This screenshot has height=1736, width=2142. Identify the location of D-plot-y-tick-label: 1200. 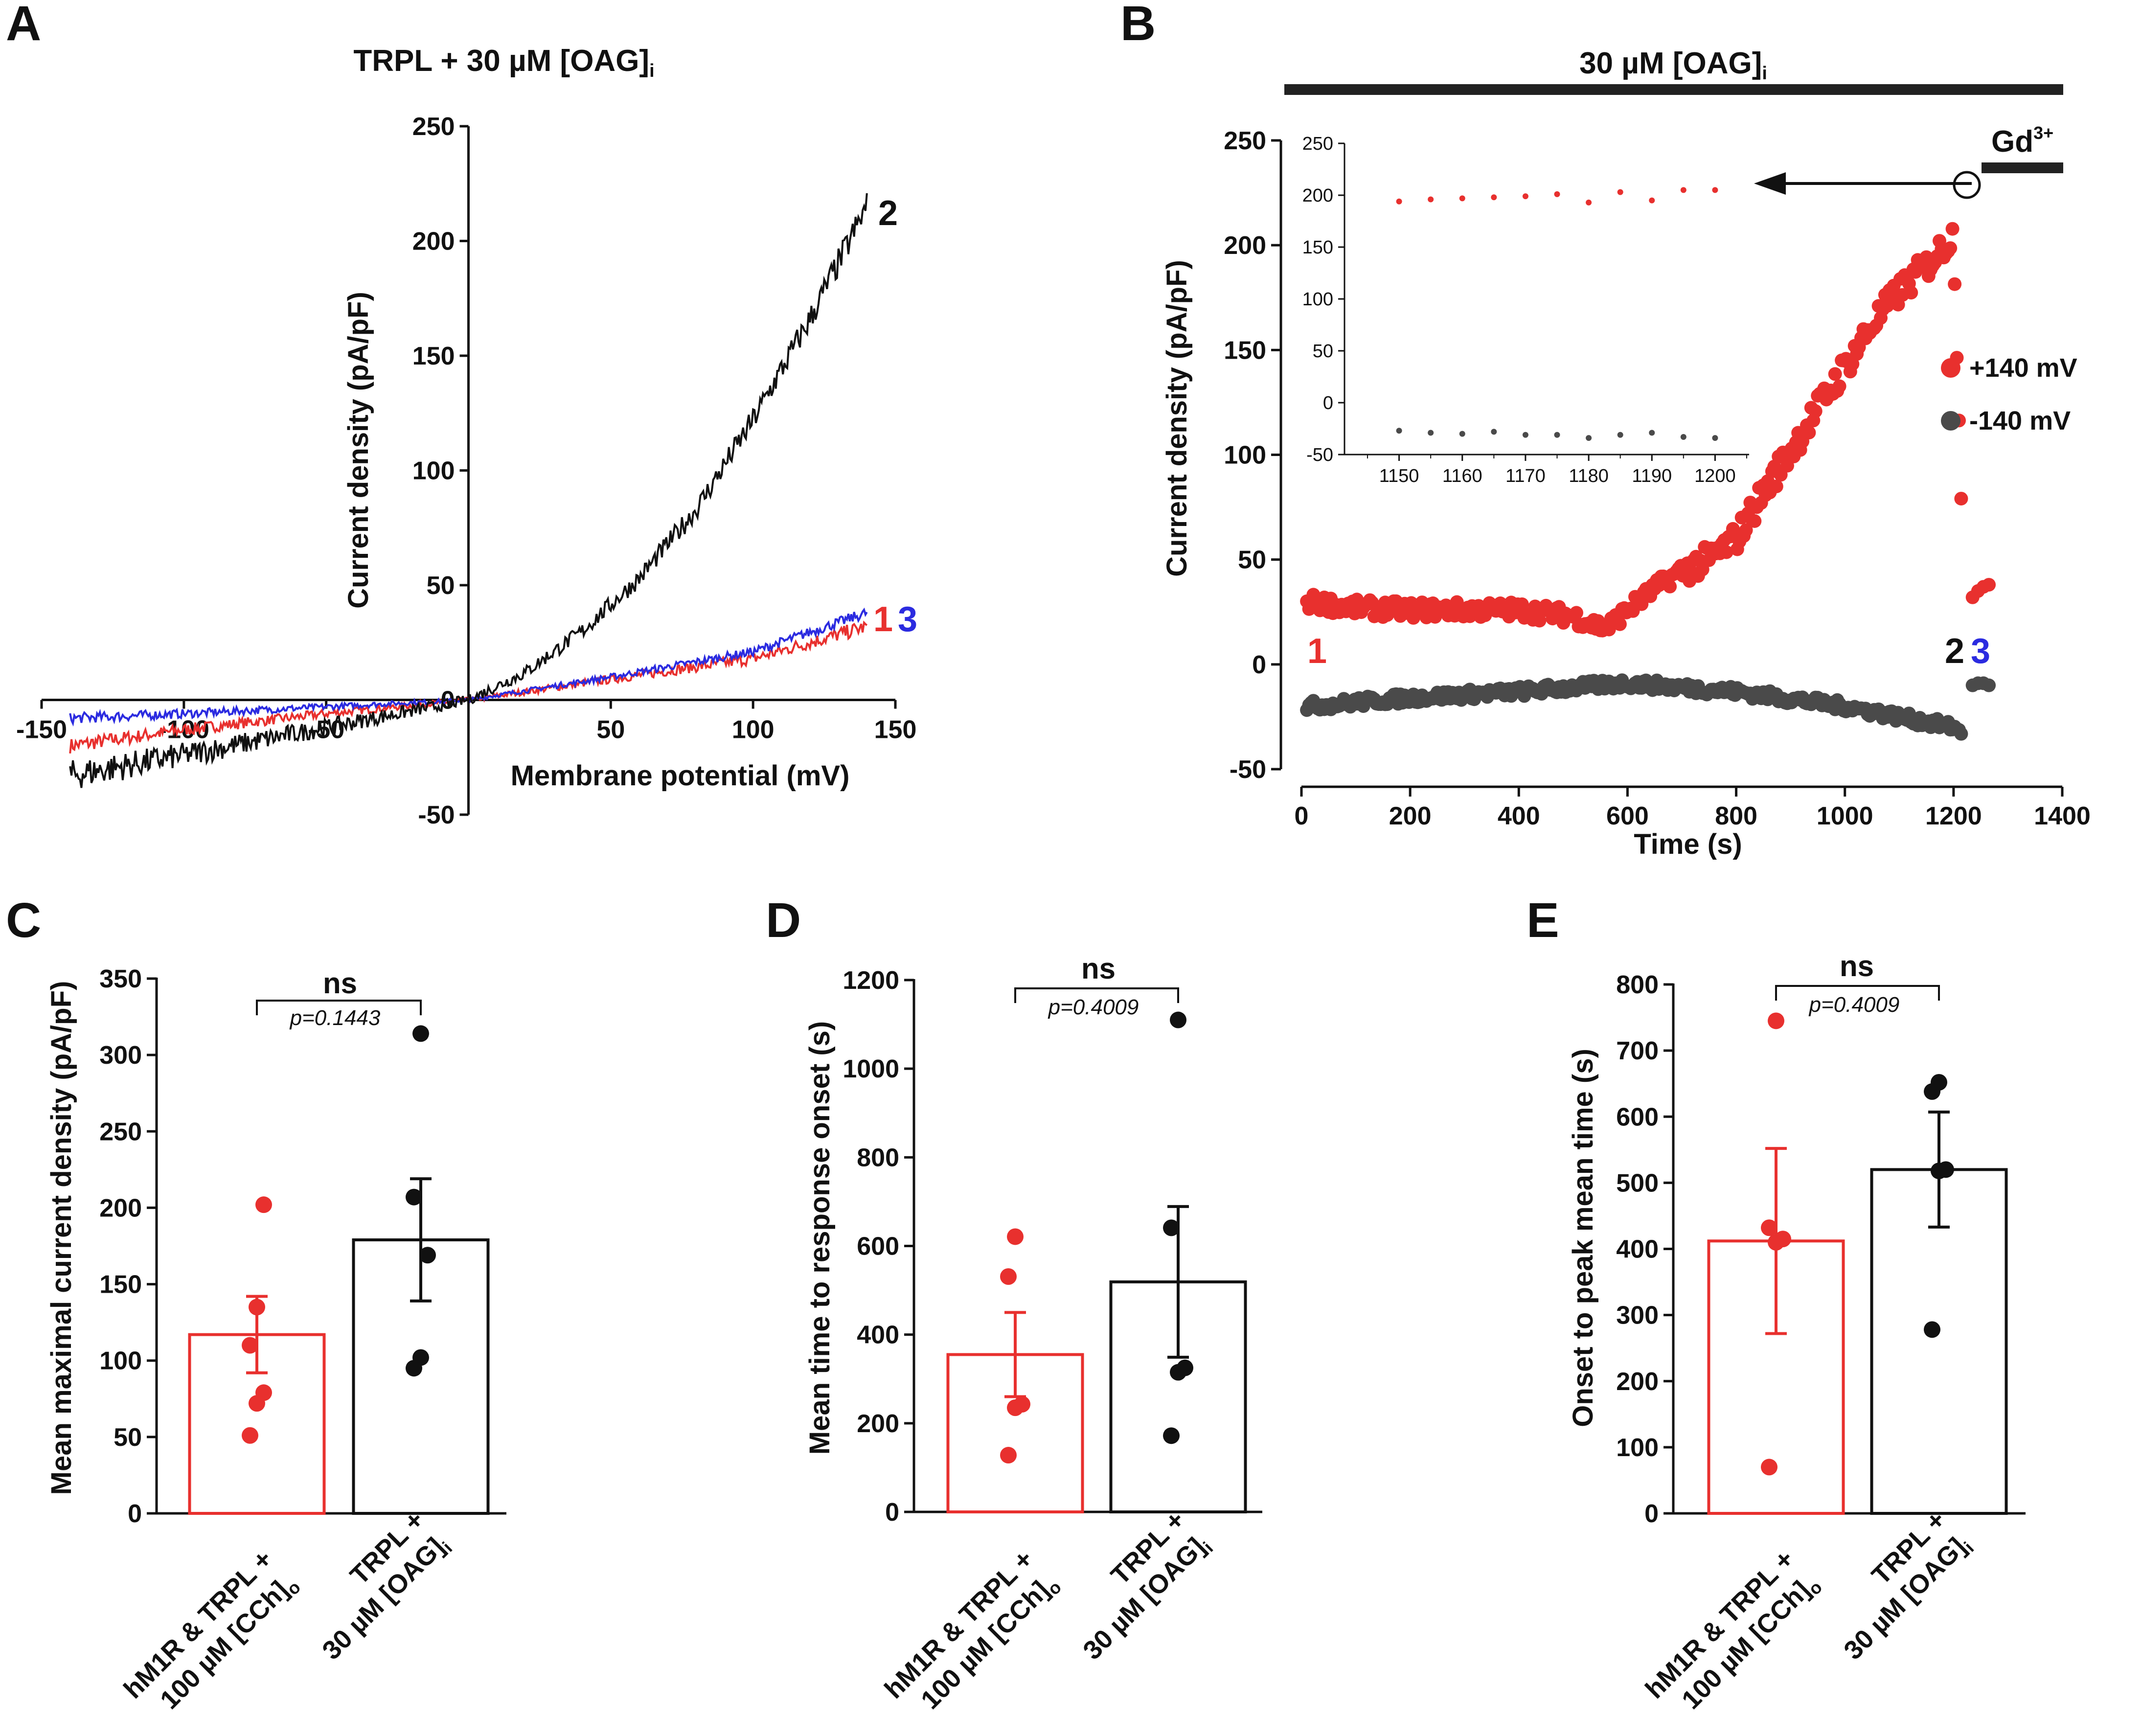
(871, 981).